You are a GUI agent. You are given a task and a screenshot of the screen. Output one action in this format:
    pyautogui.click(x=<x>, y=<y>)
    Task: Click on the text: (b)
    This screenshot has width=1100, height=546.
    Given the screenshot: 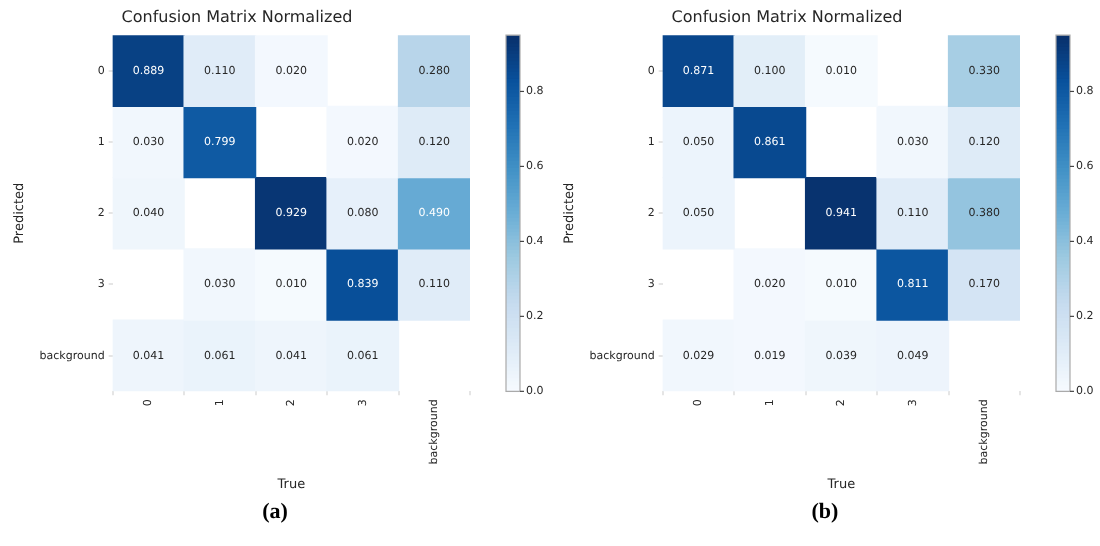 What is the action you would take?
    pyautogui.click(x=825, y=512)
    